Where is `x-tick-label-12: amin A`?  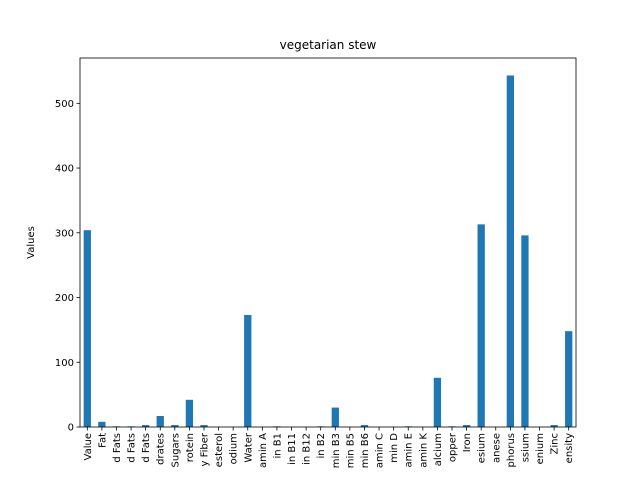
x-tick-label-12: amin A is located at coordinates (263, 450).